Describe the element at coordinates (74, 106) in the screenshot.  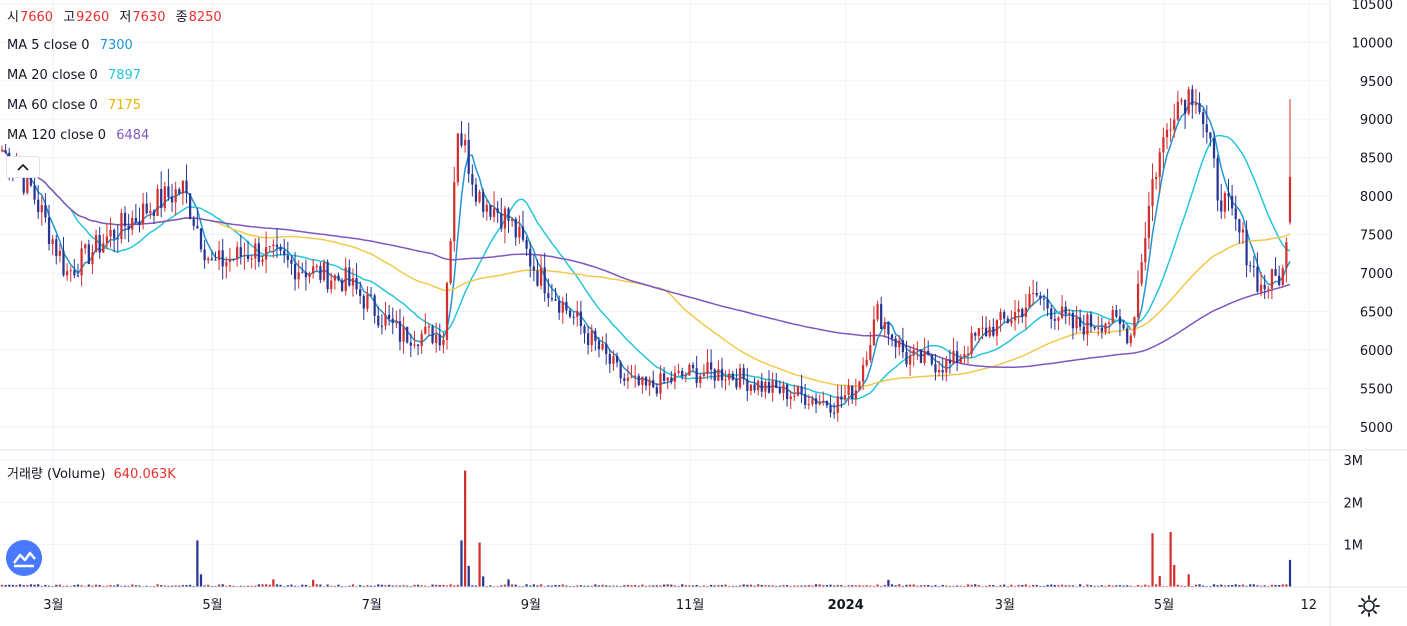
I see `ma60-legend: MA 60 close 0 7175` at that location.